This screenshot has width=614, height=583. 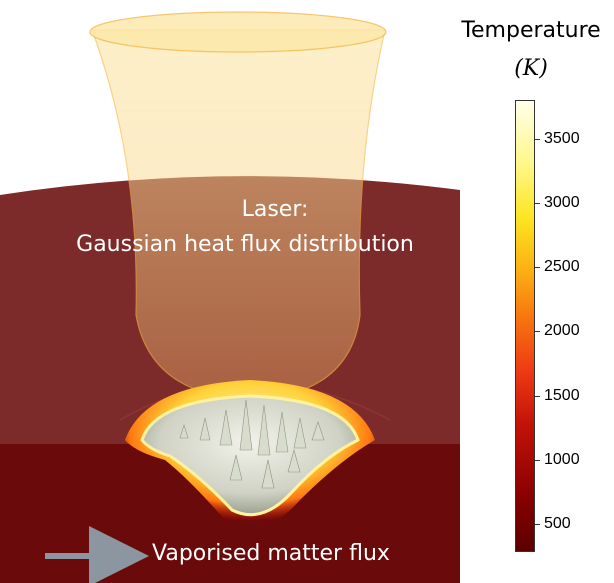 I want to click on melt-pool, so click(x=250, y=455).